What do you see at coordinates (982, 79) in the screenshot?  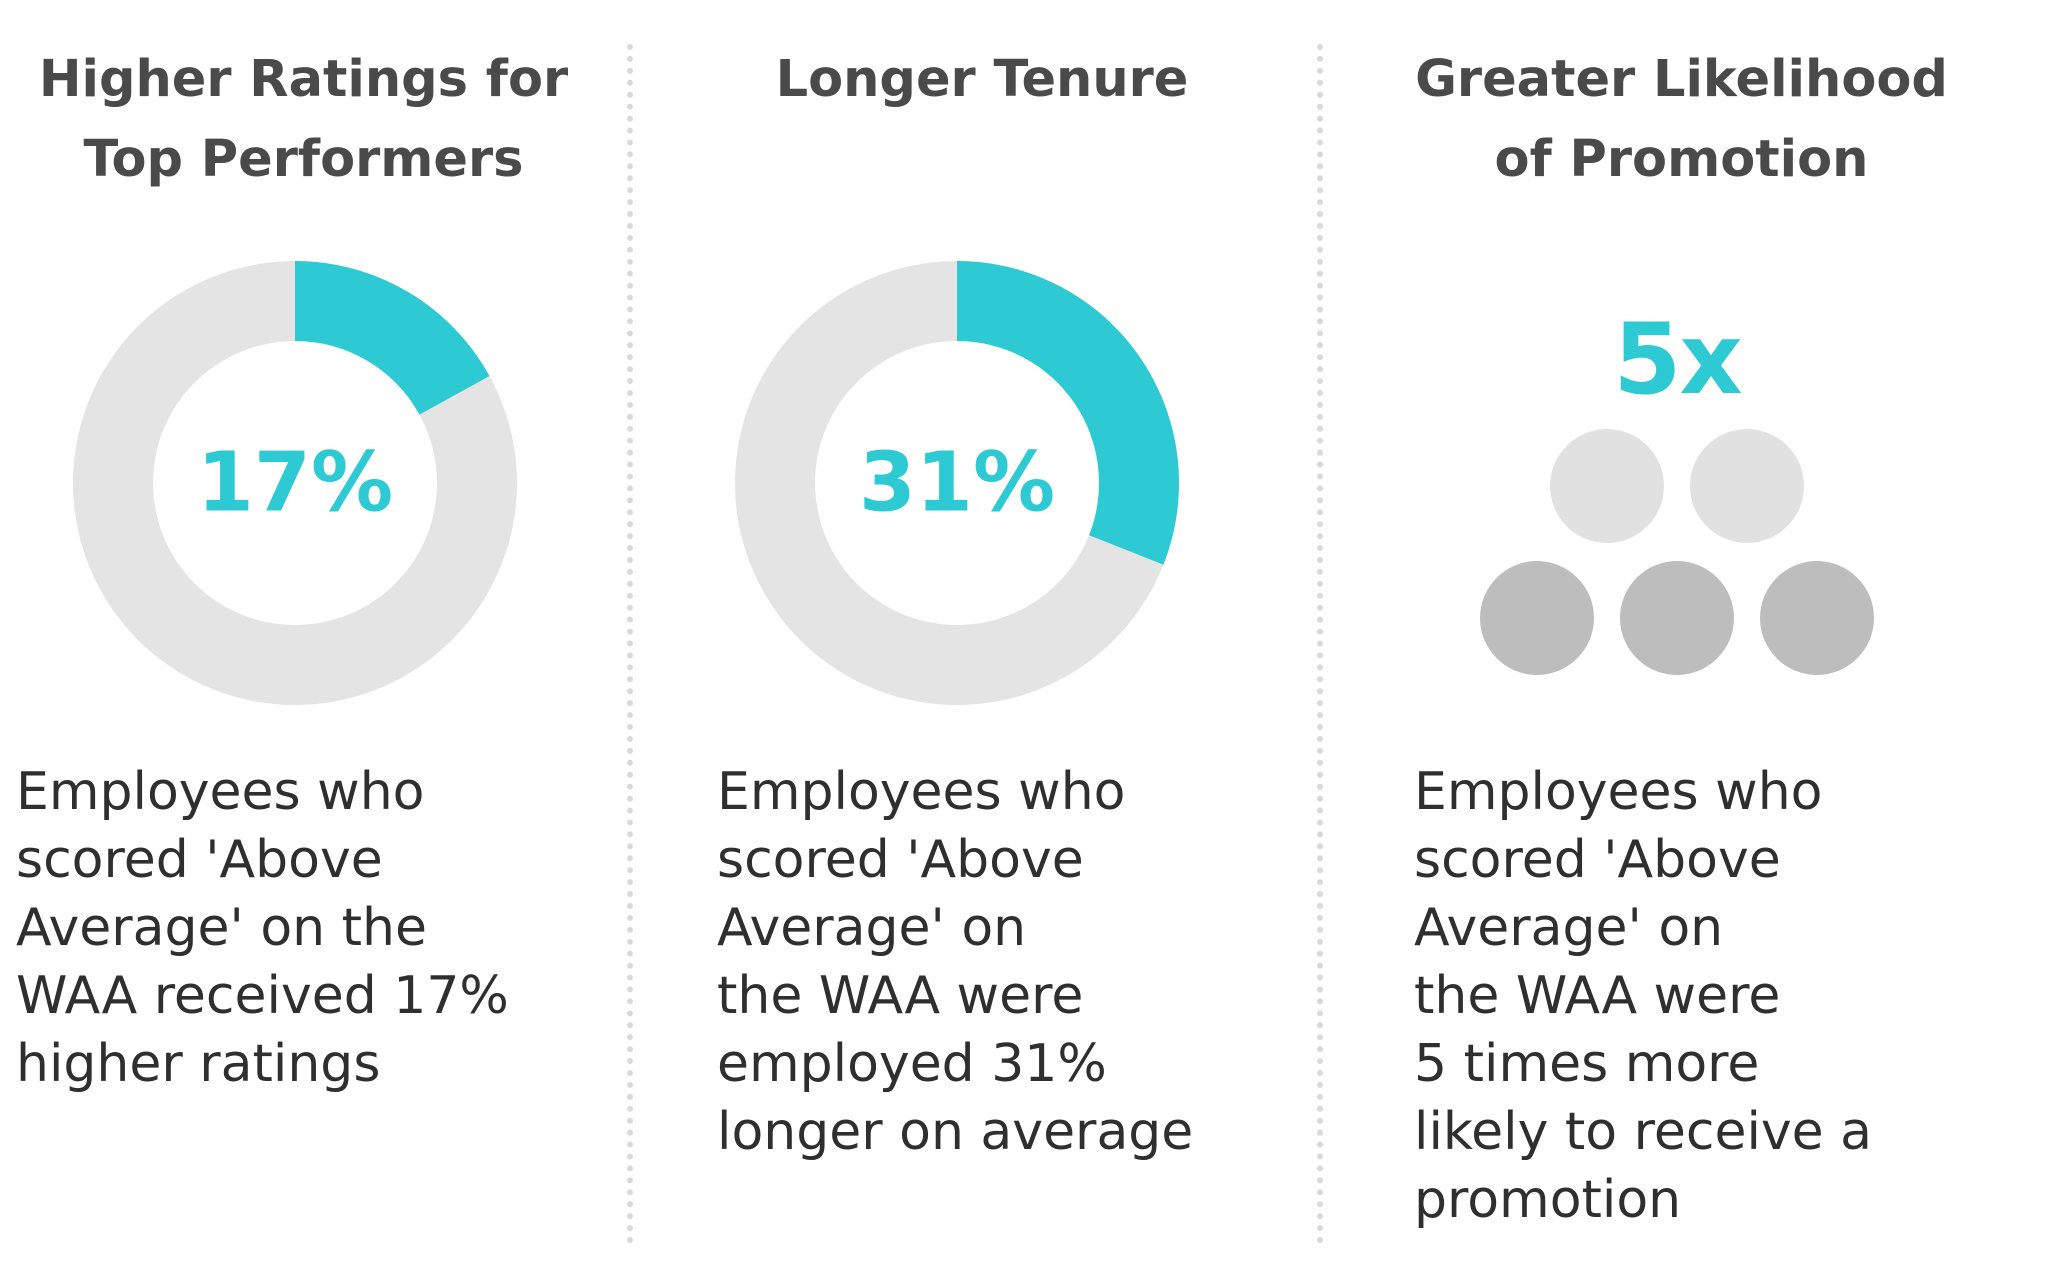 I see `panel-heading: Longer Tenure` at bounding box center [982, 79].